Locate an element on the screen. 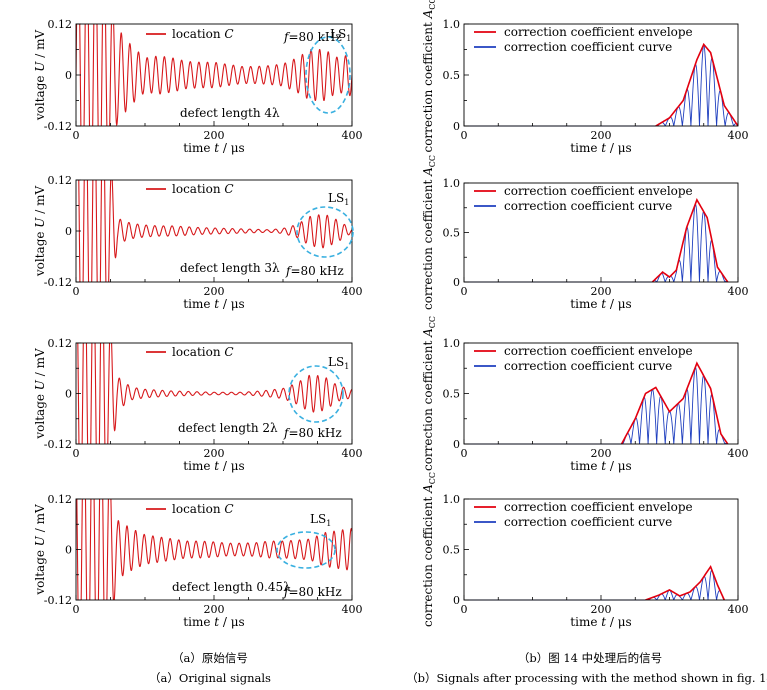  defect-length-annotation: defect length 3λ is located at coordinates (230, 268).